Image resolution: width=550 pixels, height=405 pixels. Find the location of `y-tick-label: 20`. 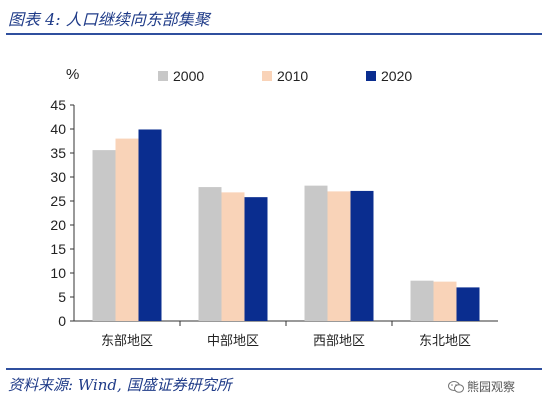

y-tick-label: 20 is located at coordinates (58, 225).